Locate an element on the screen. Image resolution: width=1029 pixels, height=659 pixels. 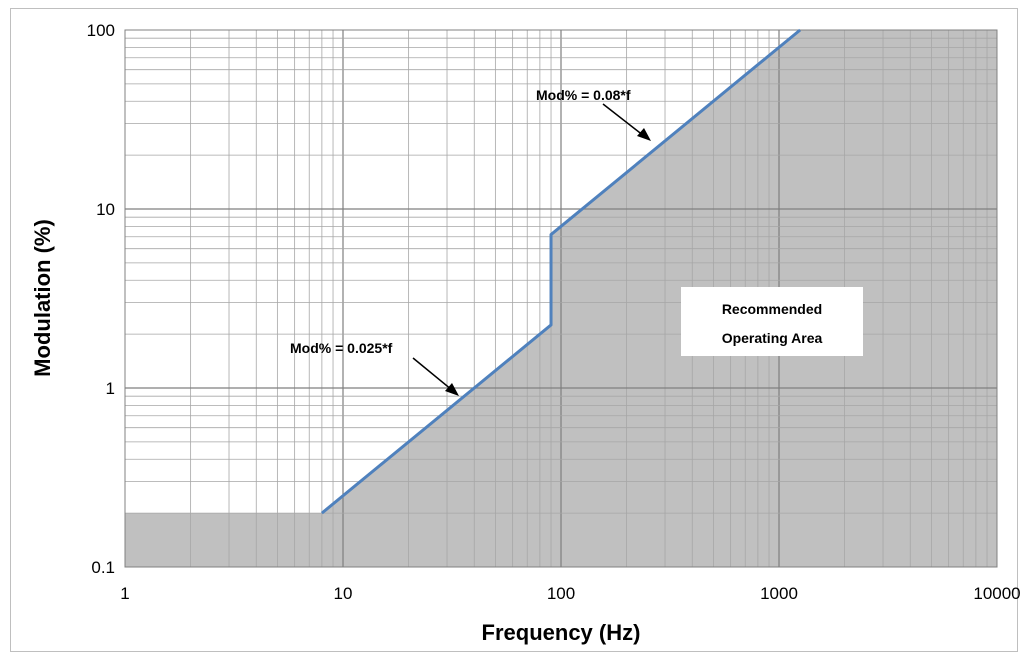
region-label-background is located at coordinates (772, 321).